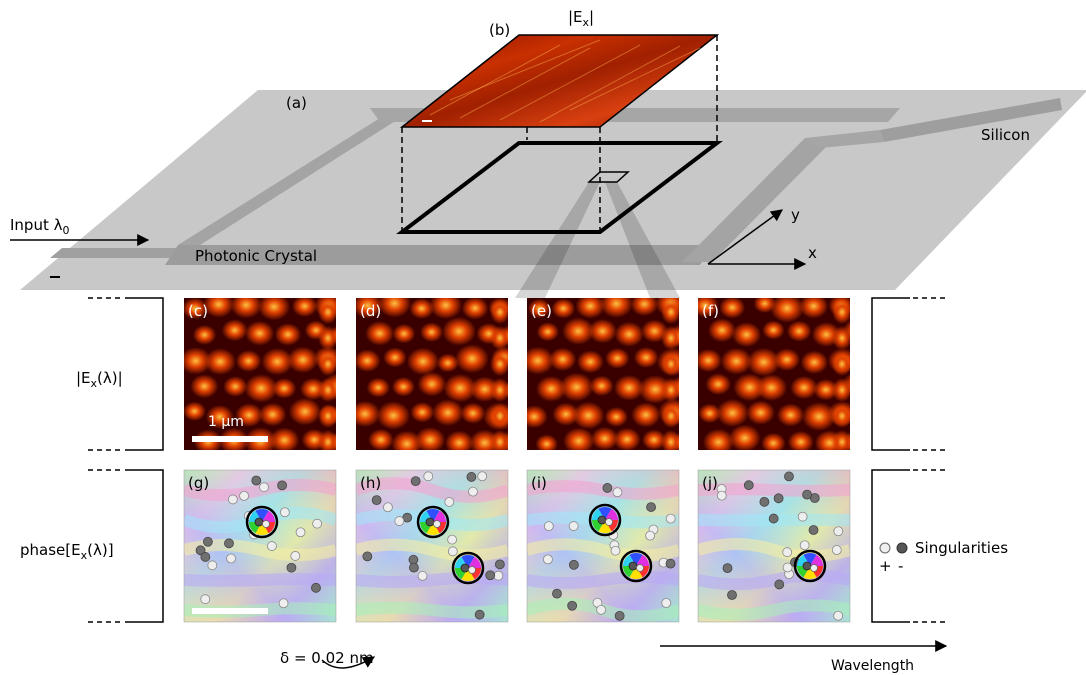 Image resolution: width=1086 pixels, height=675 pixels. I want to click on near-field-map, so click(559, 81).